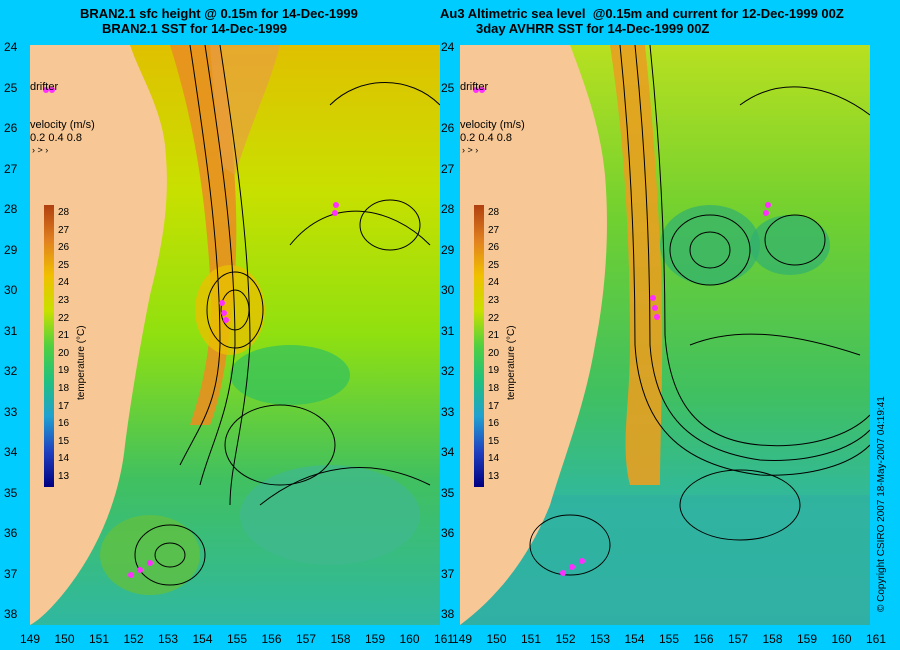  What do you see at coordinates (790, 245) in the screenshot?
I see `cool-eddy-east` at bounding box center [790, 245].